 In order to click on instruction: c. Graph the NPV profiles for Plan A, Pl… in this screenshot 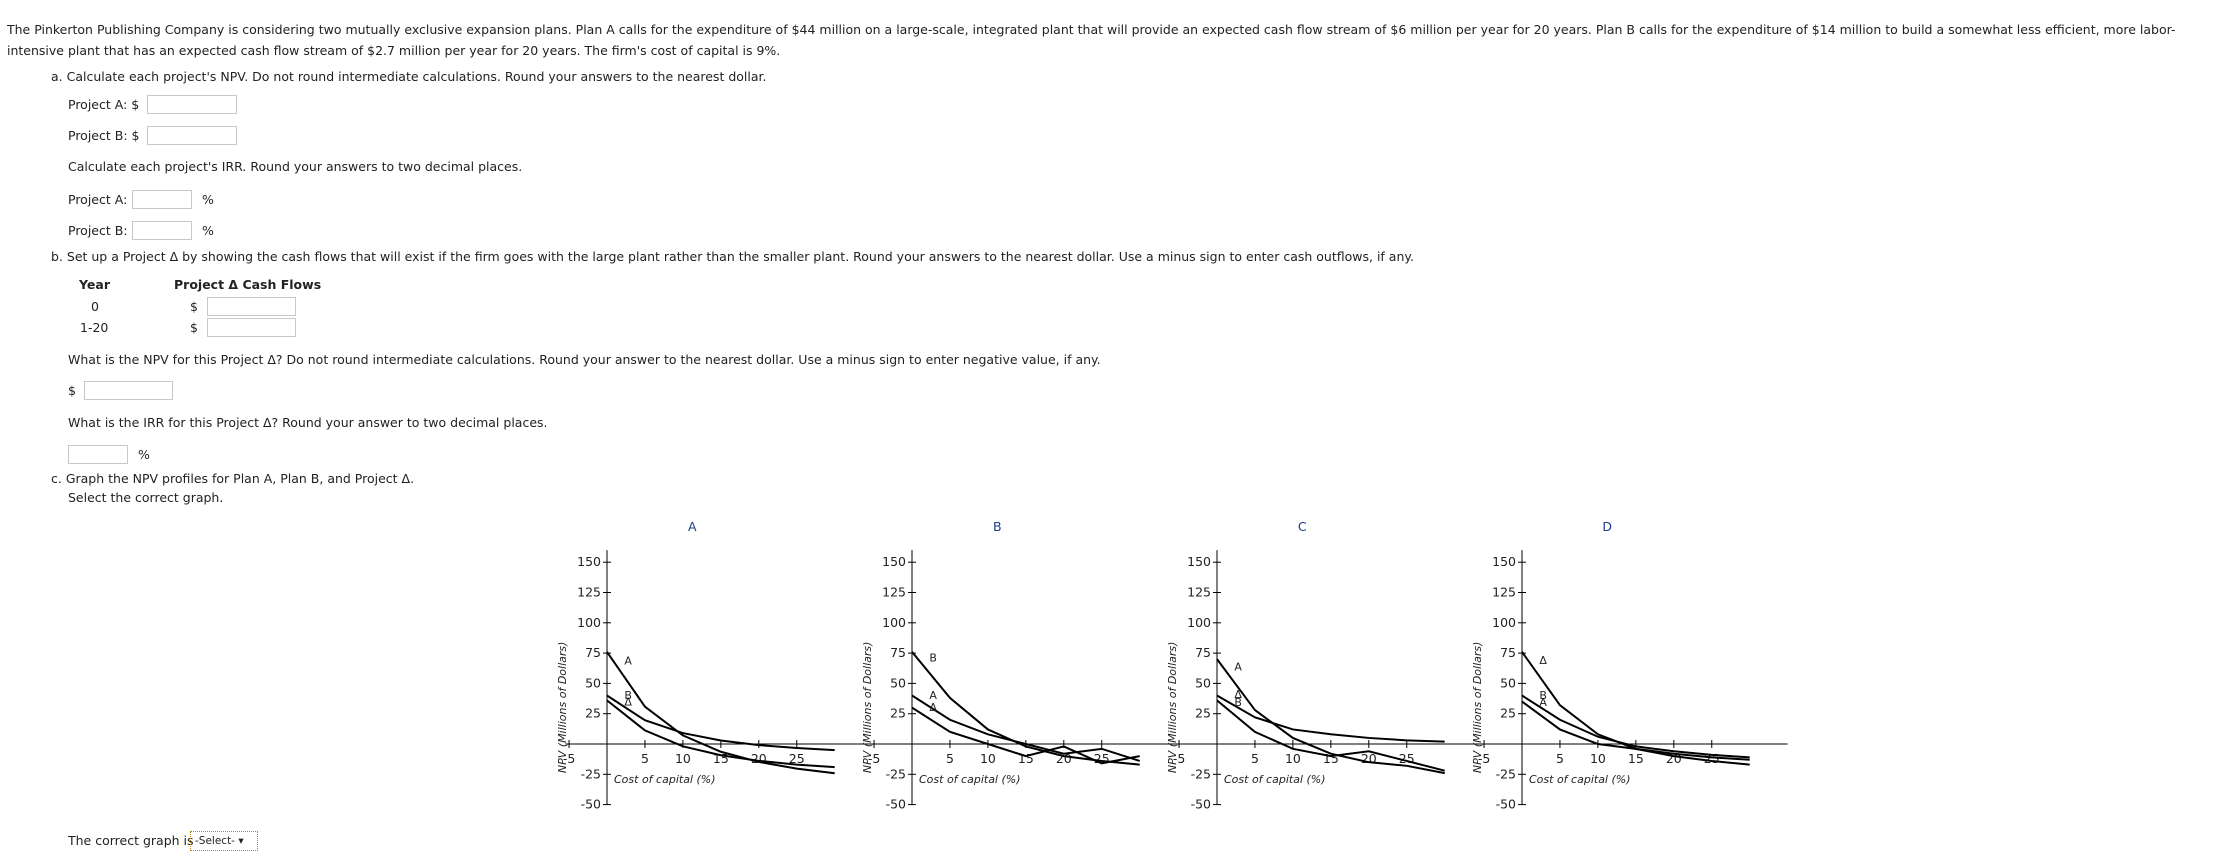, I will do `click(233, 478)`.